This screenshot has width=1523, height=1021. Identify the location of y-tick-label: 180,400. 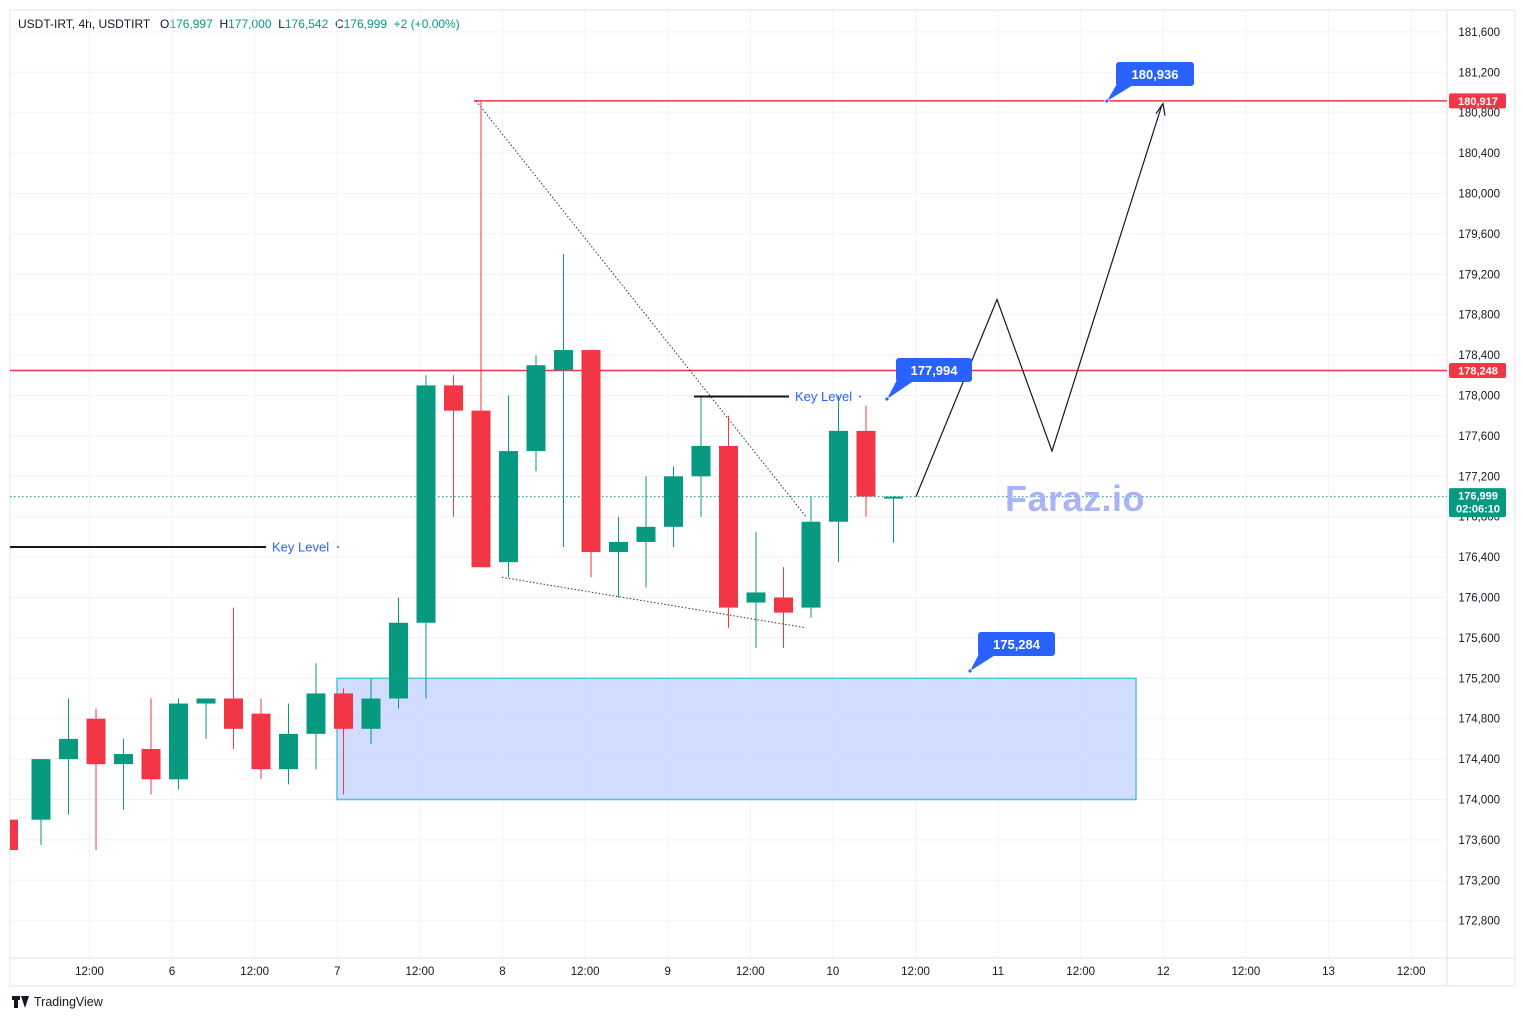
(1479, 154).